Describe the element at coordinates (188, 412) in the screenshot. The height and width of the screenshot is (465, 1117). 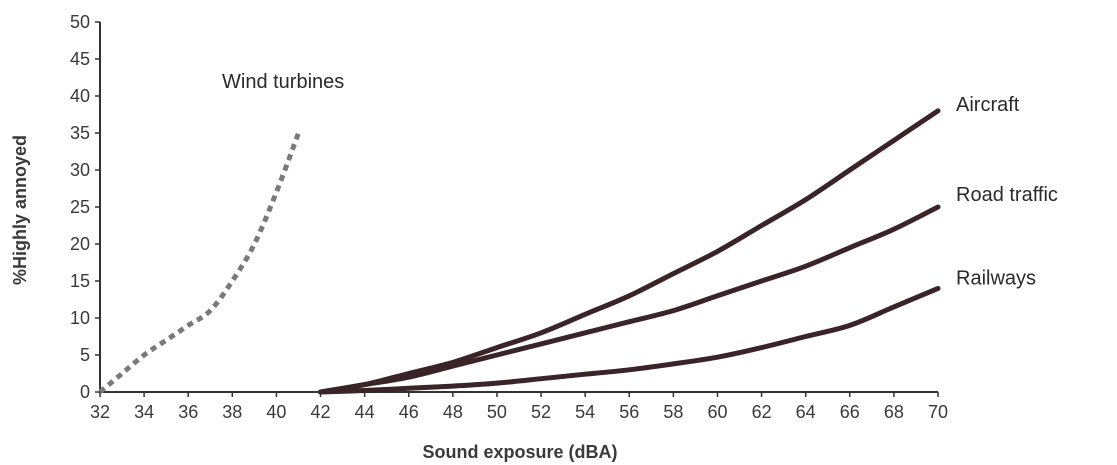
I see `x-tick-label: 36` at that location.